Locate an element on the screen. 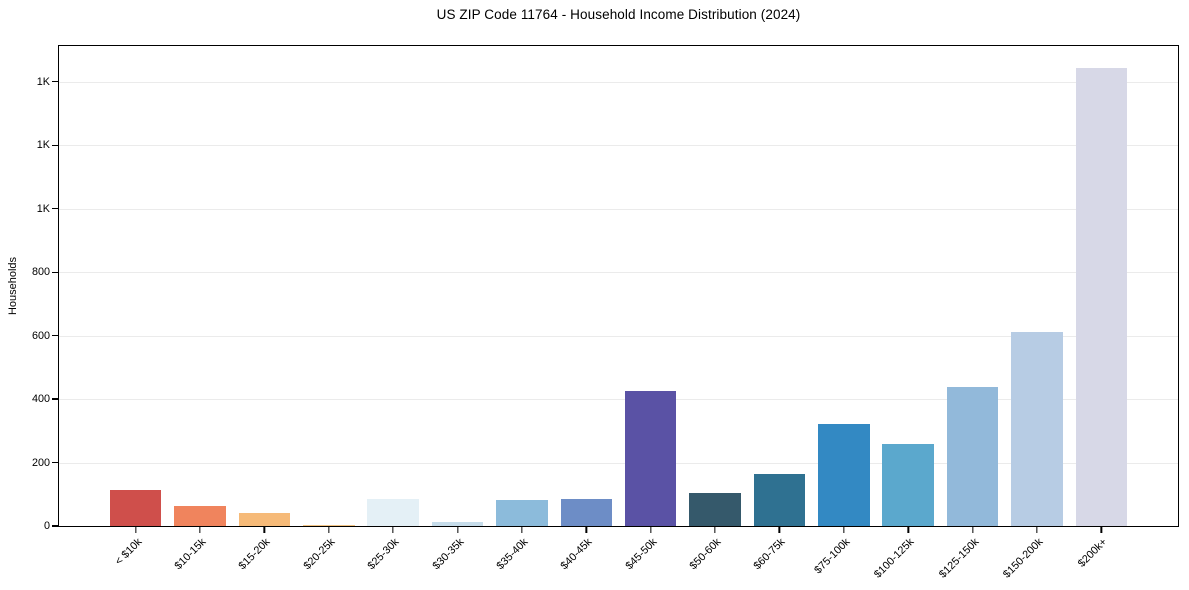 Image resolution: width=1189 pixels, height=590 pixels. x-tick-label: $20-25k is located at coordinates (319, 554).